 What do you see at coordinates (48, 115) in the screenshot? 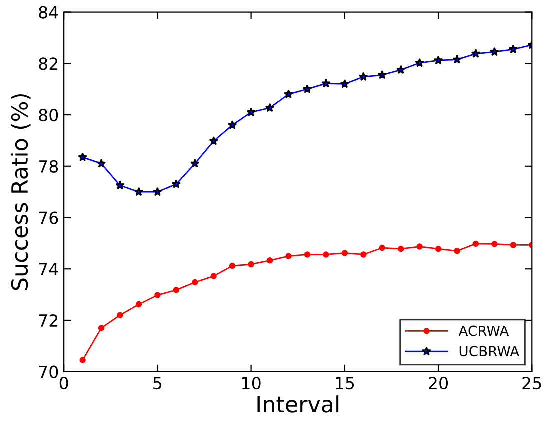
I see `y-tick-label: 80` at bounding box center [48, 115].